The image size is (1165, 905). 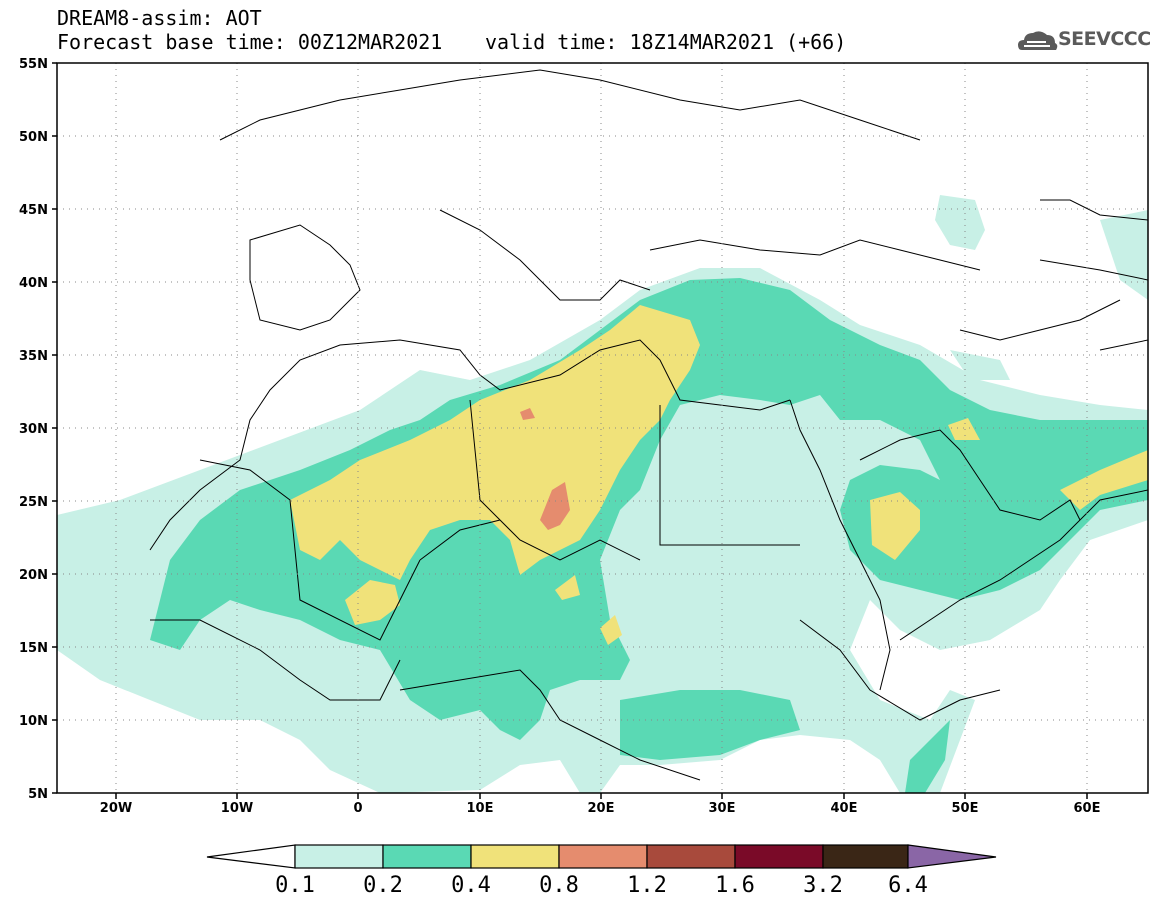 What do you see at coordinates (1038, 40) in the screenshot?
I see `cloud-icon` at bounding box center [1038, 40].